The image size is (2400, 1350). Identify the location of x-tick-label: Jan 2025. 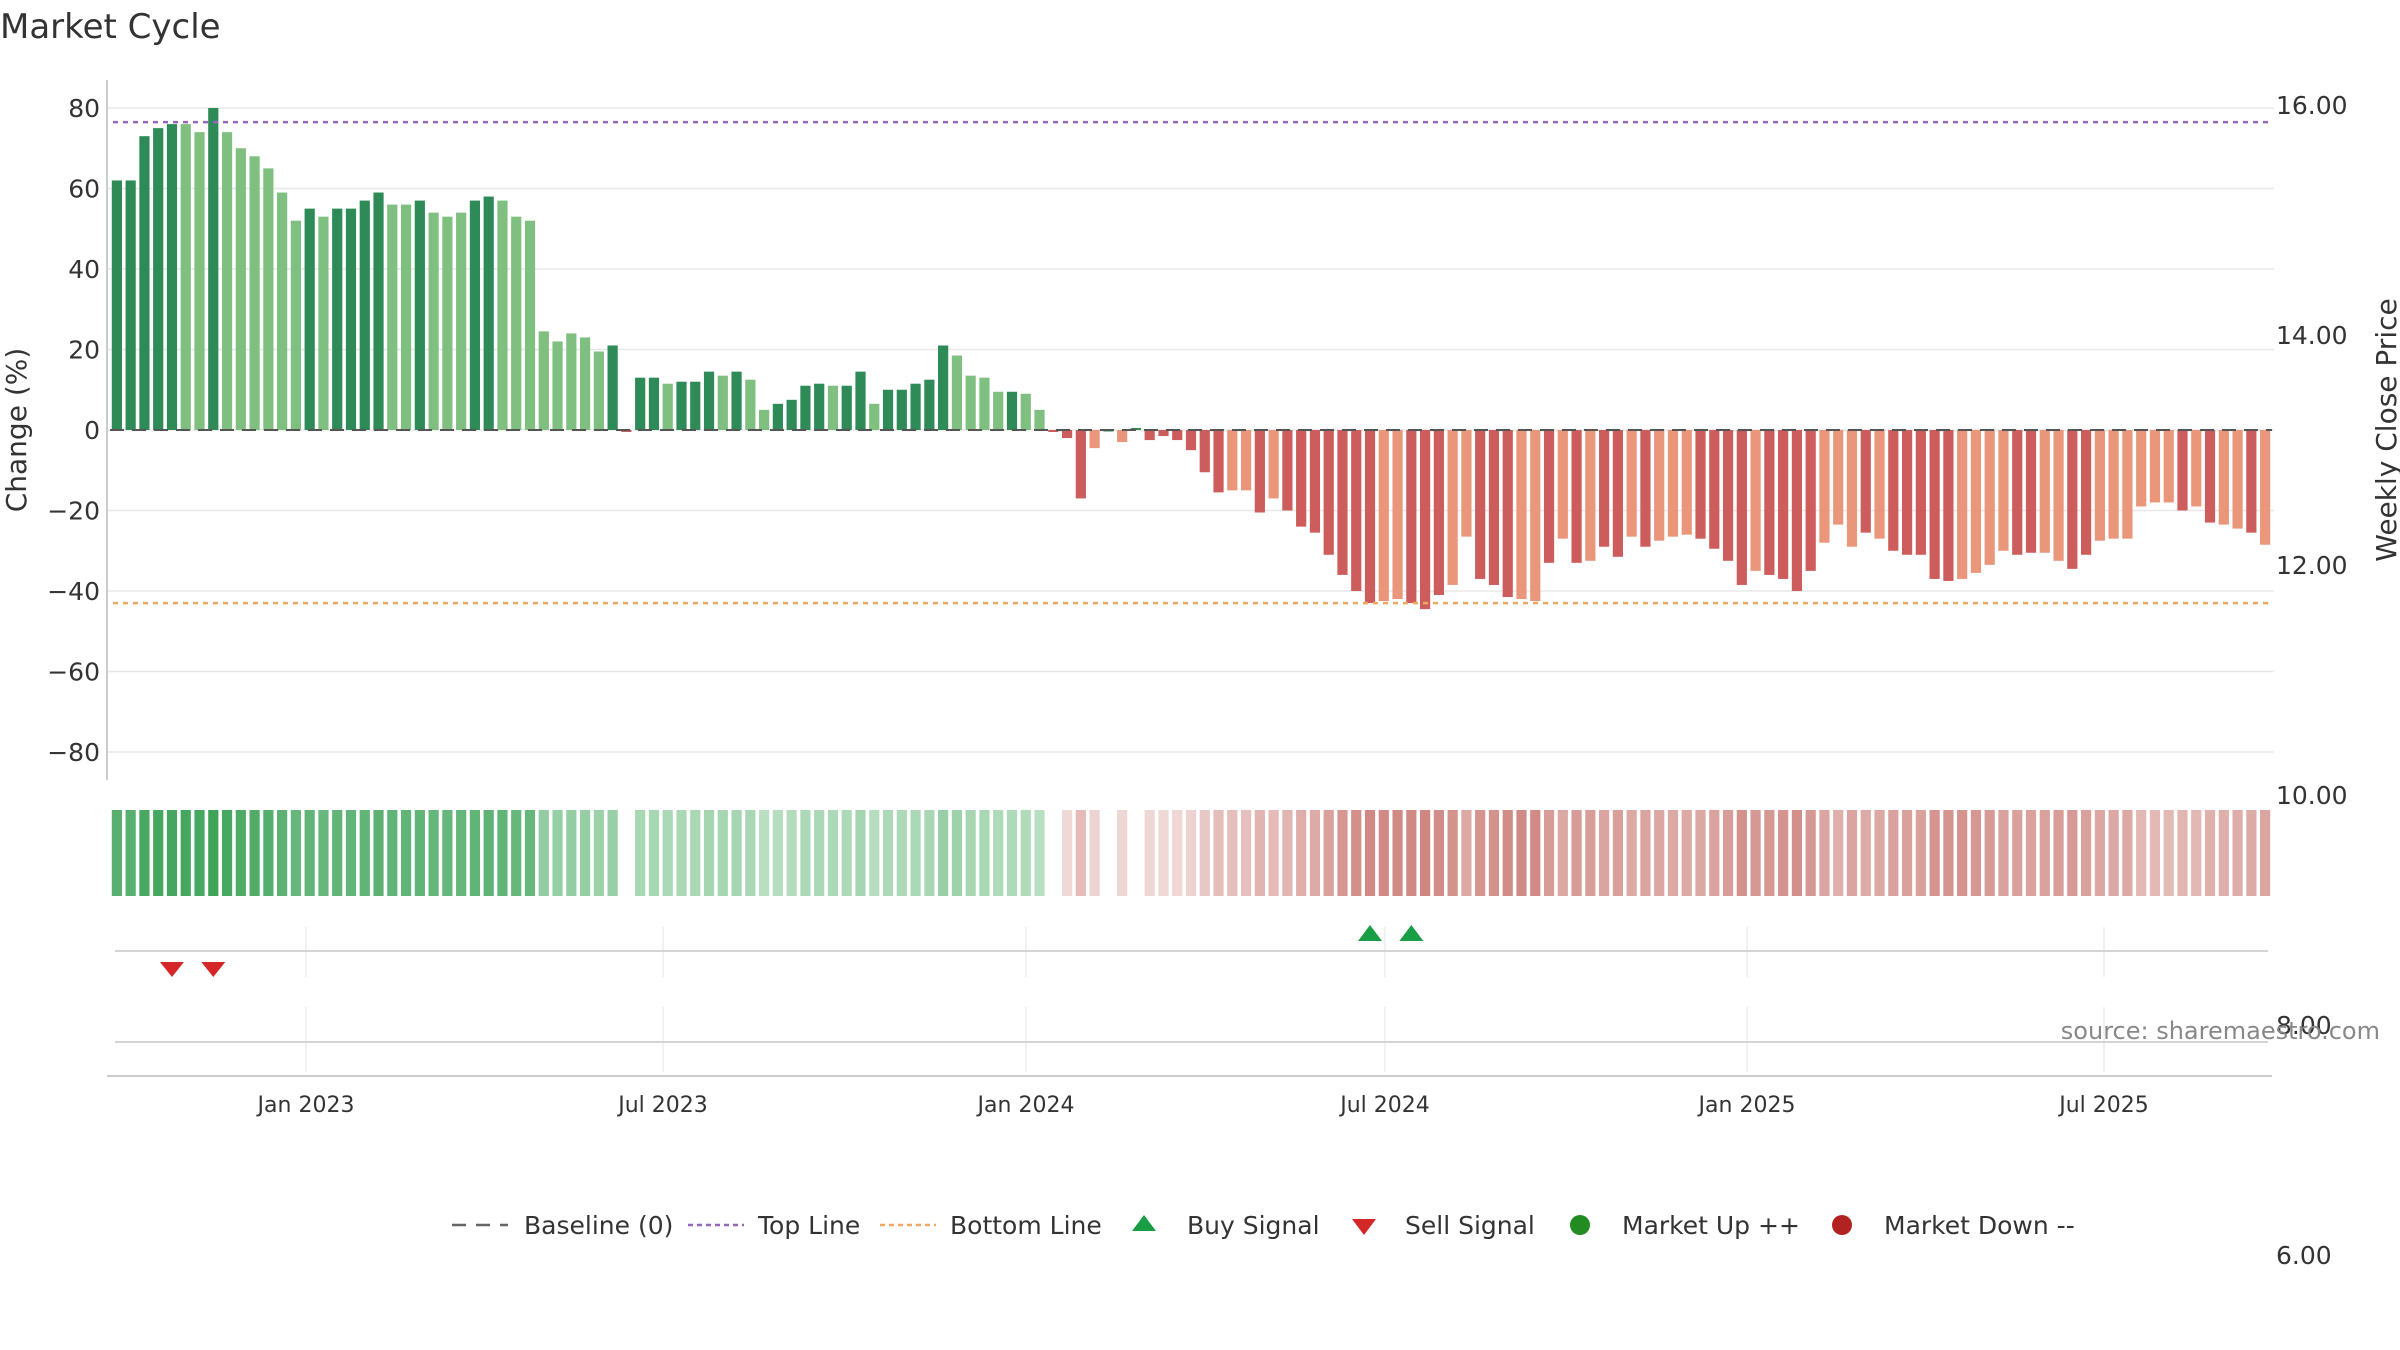
(1746, 1105).